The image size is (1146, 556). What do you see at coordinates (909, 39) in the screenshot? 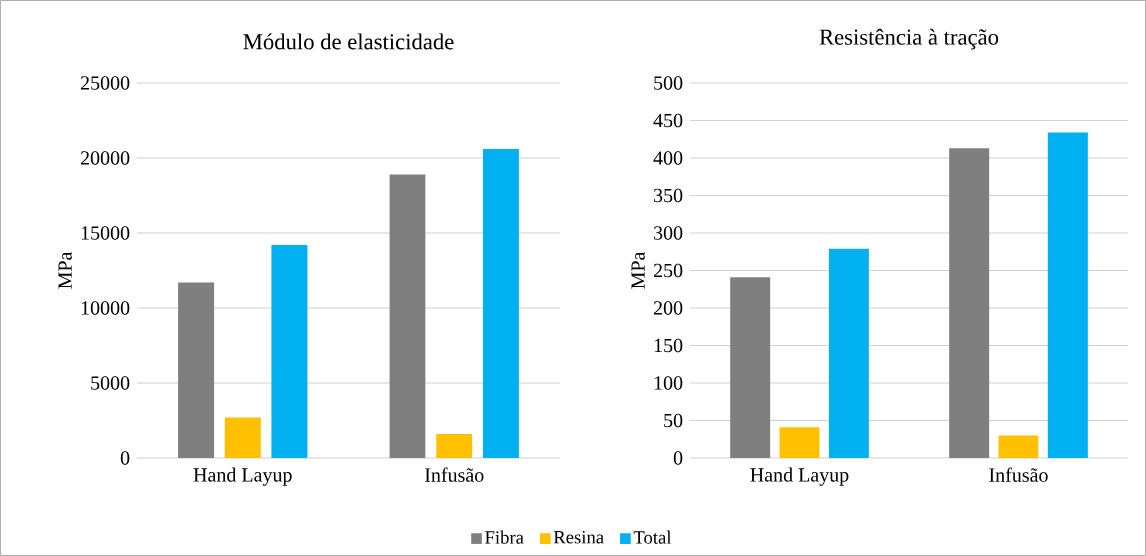
I see `chart-title: Resistência à tração` at bounding box center [909, 39].